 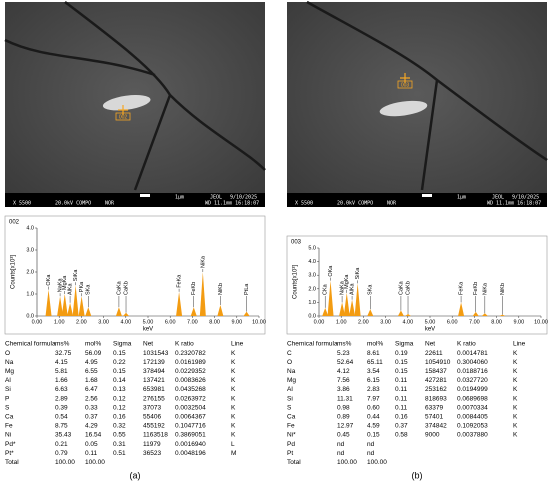 I want to click on table-cell: M, so click(x=233, y=453).